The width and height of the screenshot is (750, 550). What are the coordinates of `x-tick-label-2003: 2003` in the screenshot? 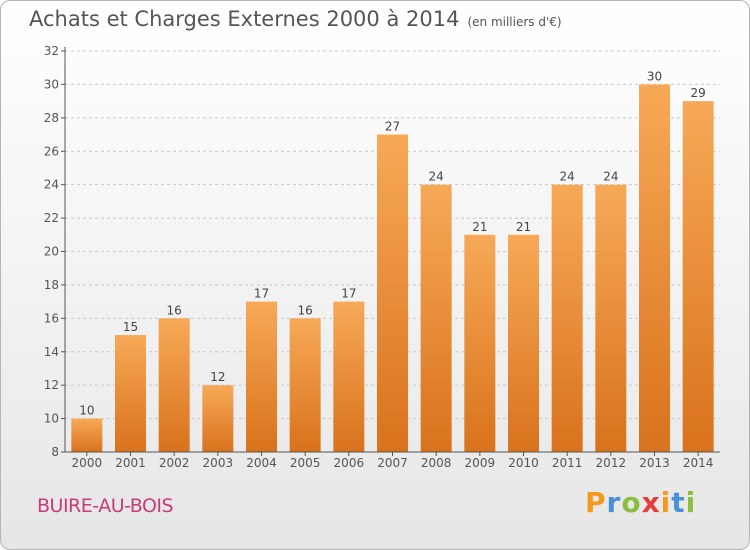 It's located at (218, 463).